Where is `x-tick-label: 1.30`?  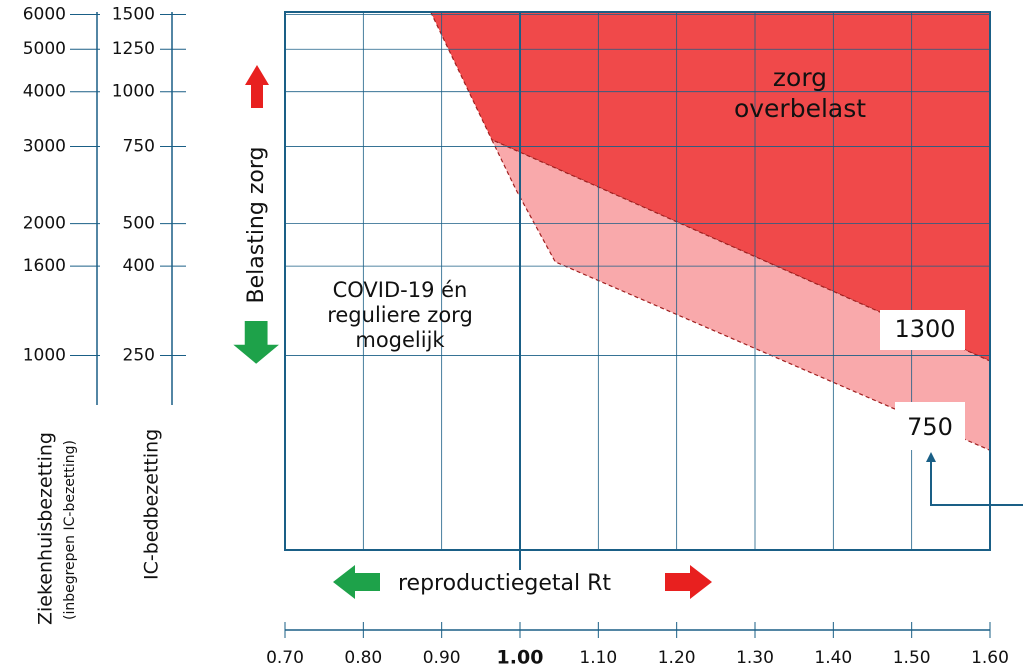
x-tick-label: 1.30 is located at coordinates (755, 658).